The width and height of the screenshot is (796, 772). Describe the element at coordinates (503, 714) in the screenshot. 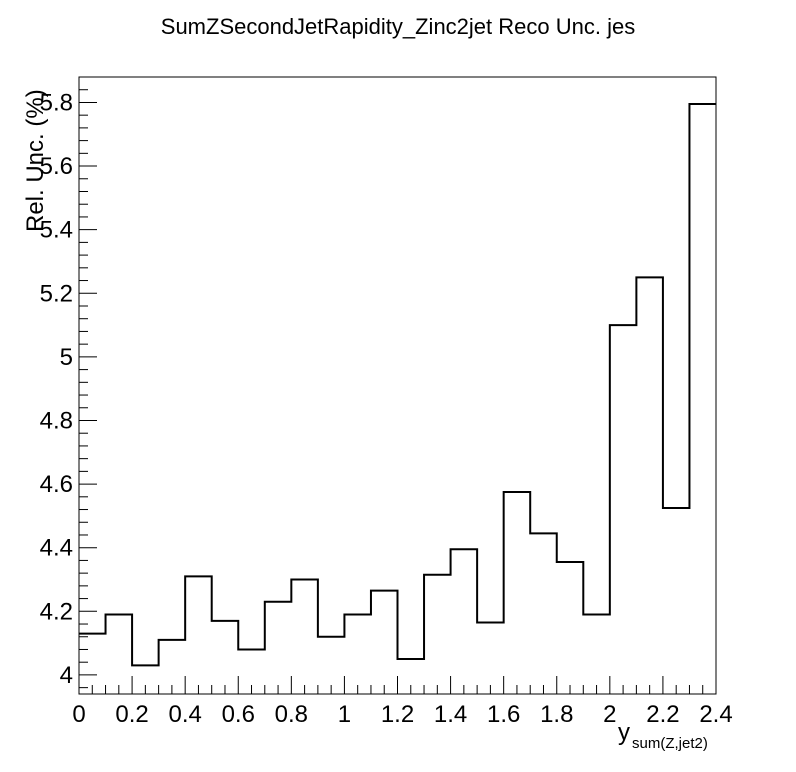

I see `x-tick-label: 1.6` at that location.